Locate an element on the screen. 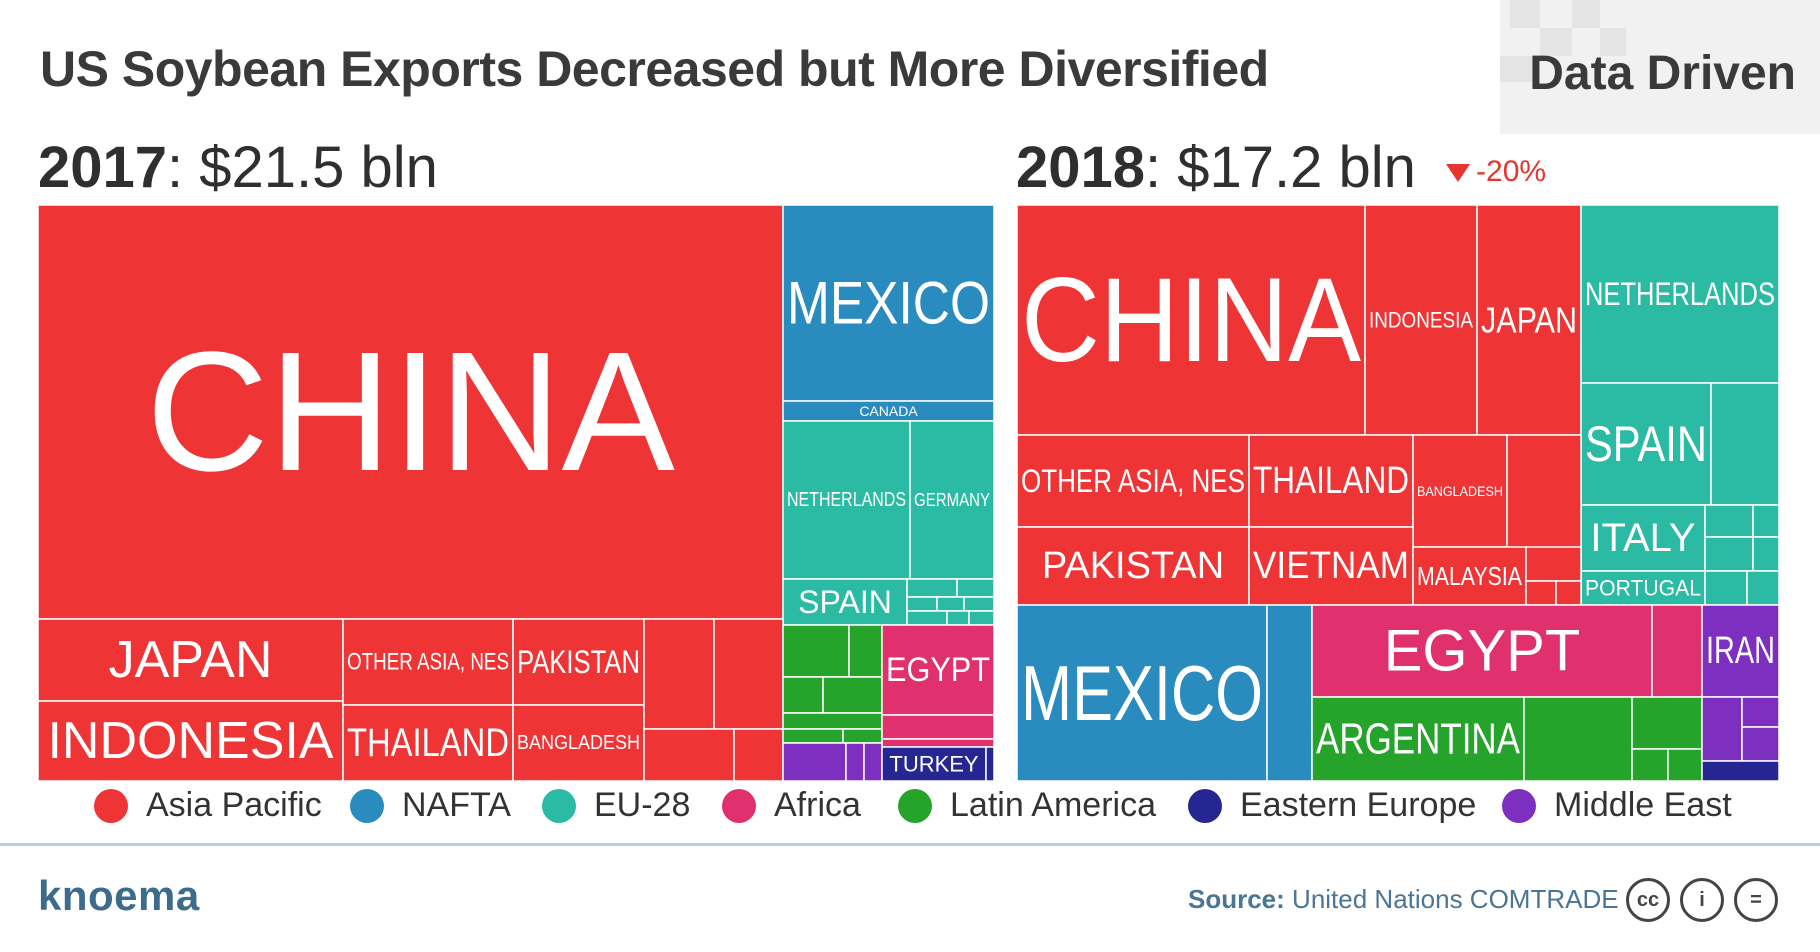 This screenshot has height=952, width=1820. legend-item-nafta: NAFTA is located at coordinates (430, 805).